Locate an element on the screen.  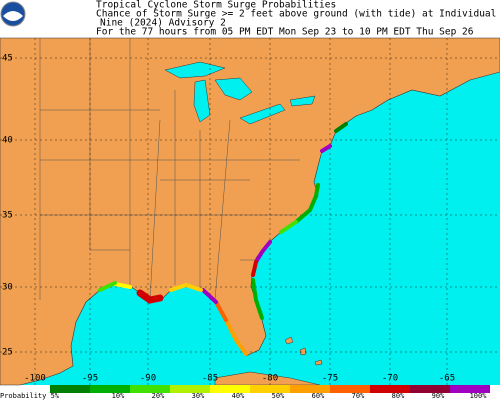
bahamas is located at coordinates (303, 351).